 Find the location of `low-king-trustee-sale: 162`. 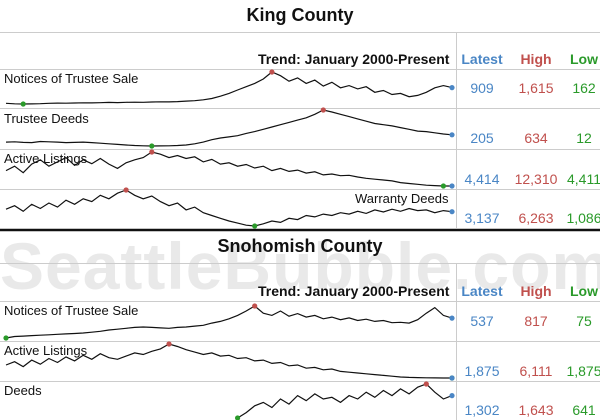

low-king-trustee-sale: 162 is located at coordinates (584, 88).